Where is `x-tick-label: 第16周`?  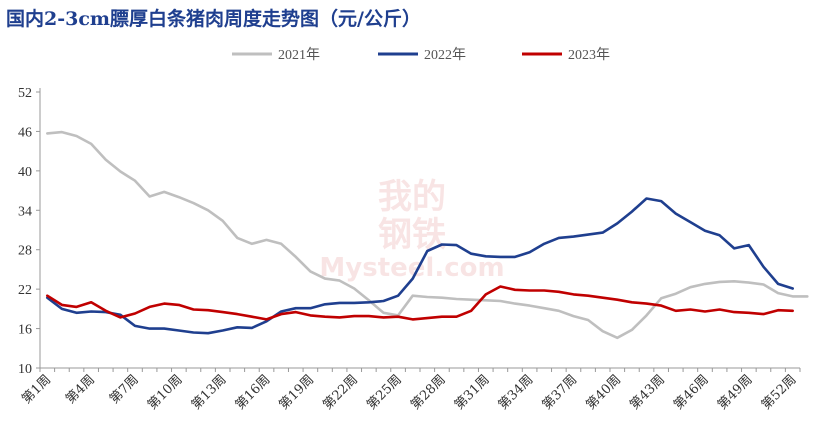
x-tick-label: 第16周 is located at coordinates (253, 392).